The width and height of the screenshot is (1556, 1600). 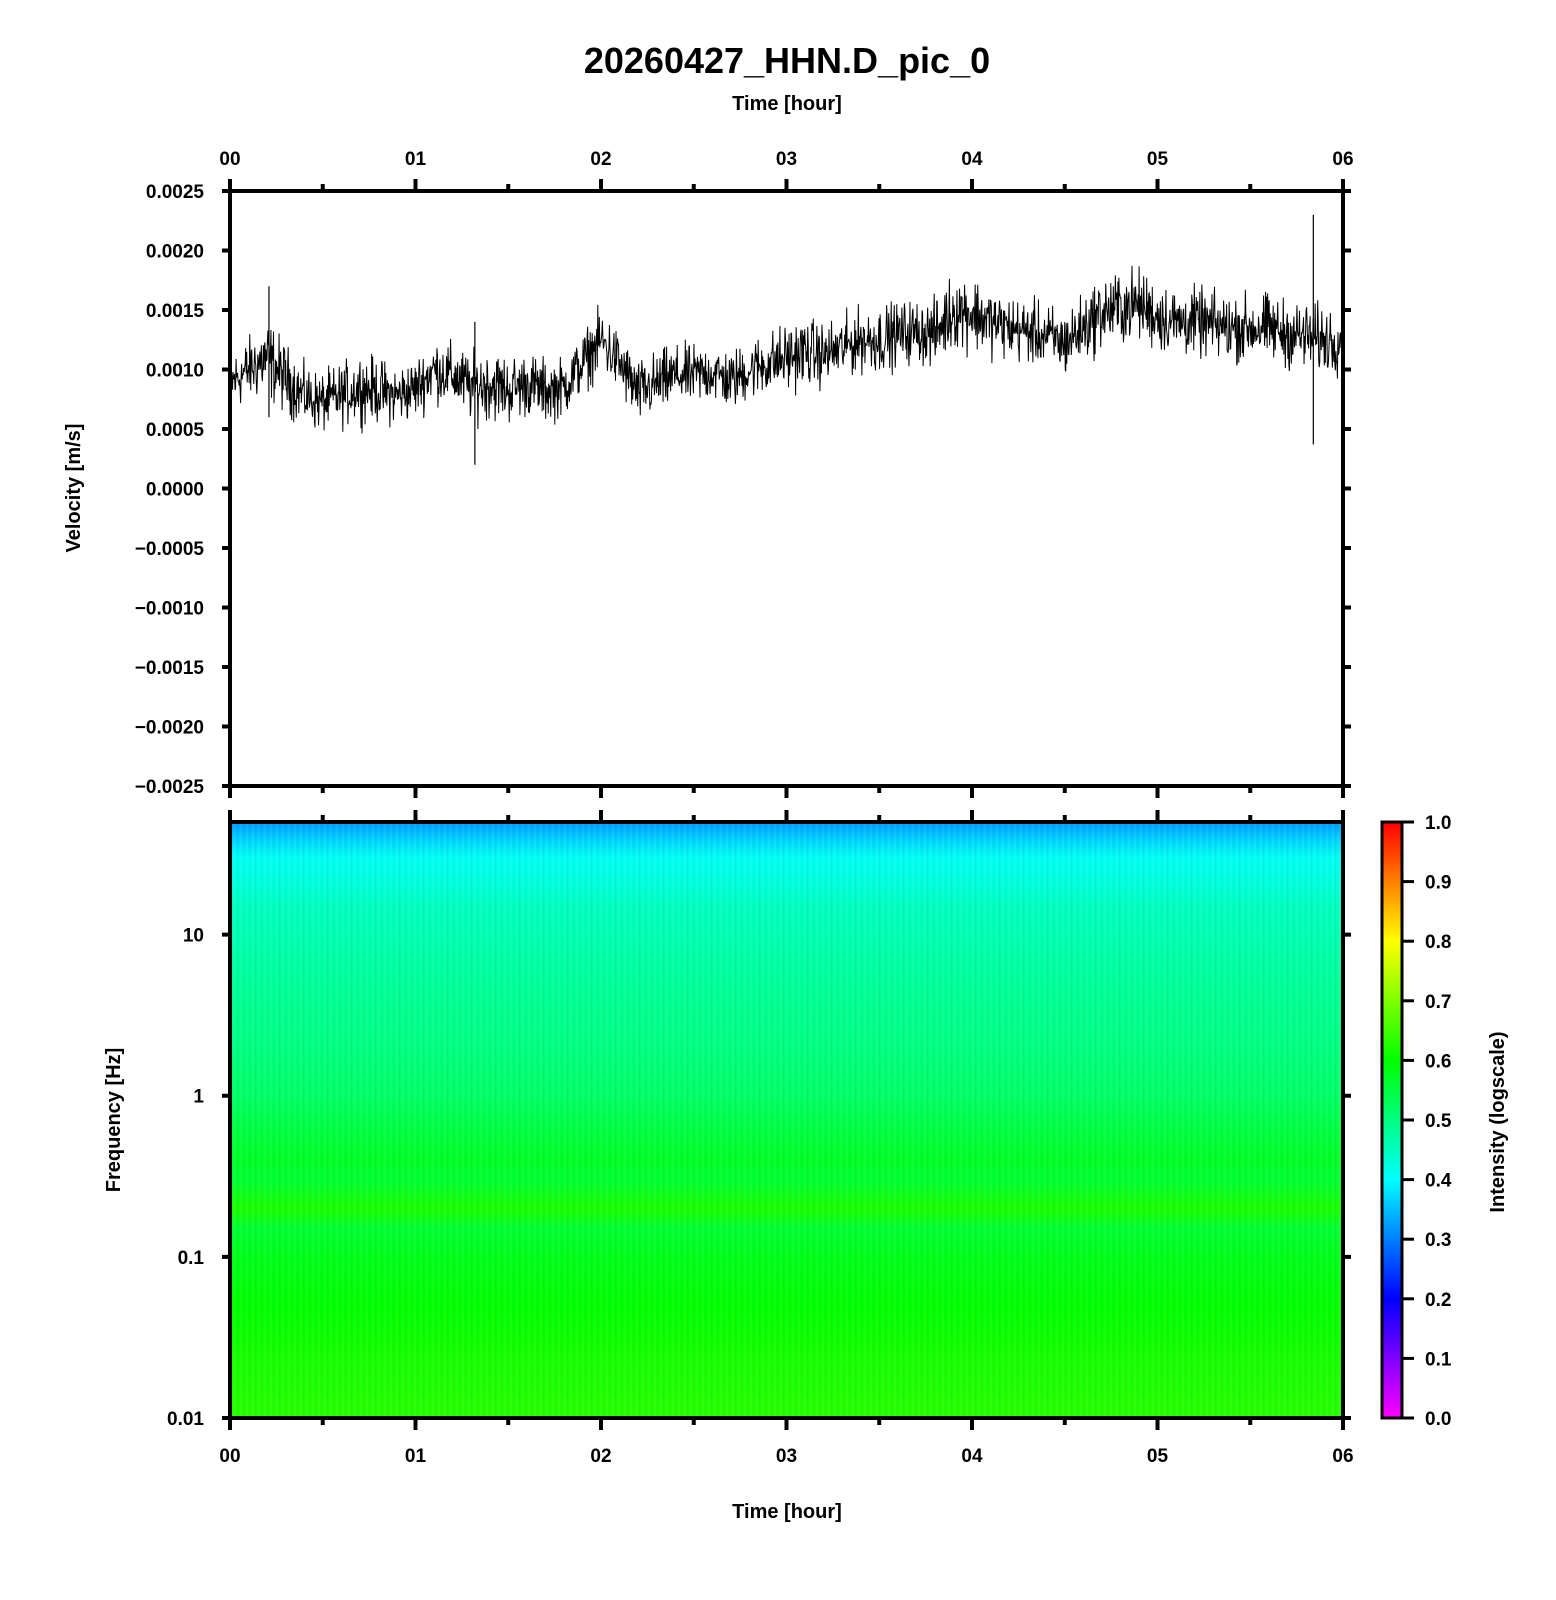 I want to click on frequency-tick-label: 10, so click(x=193, y=936).